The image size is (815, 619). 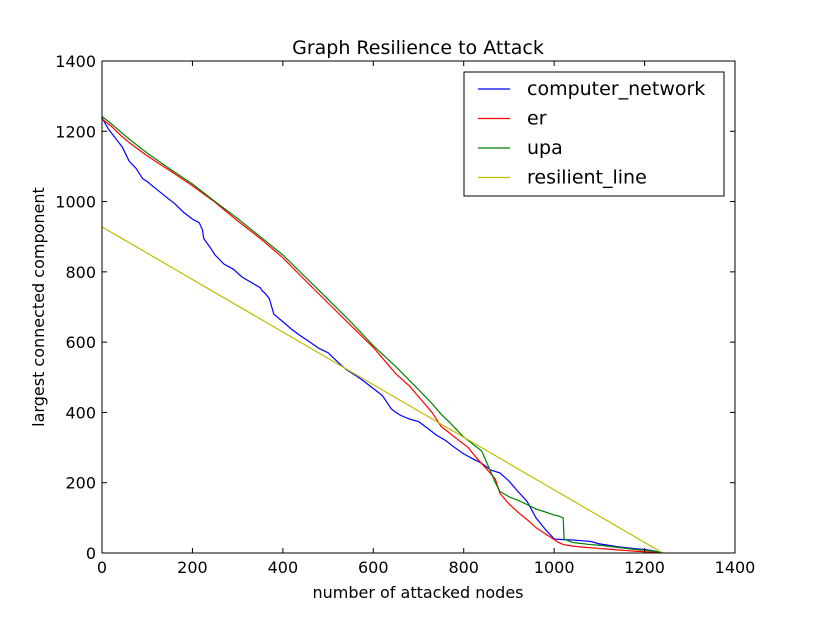 I want to click on legend-label-er: er, so click(x=537, y=119).